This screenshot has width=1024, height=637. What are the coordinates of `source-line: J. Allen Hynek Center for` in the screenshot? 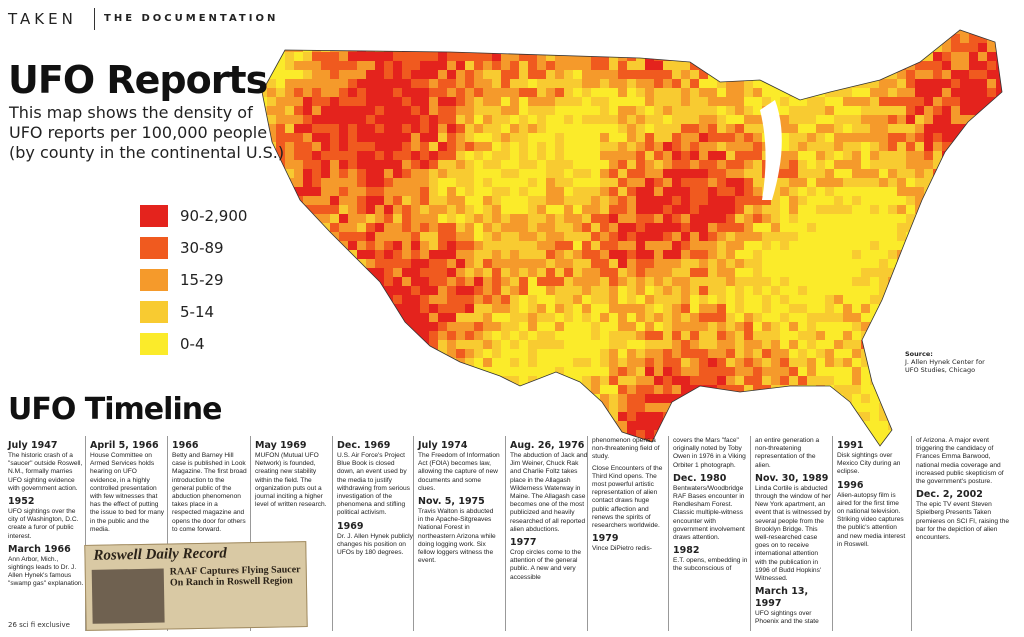 It's located at (945, 362).